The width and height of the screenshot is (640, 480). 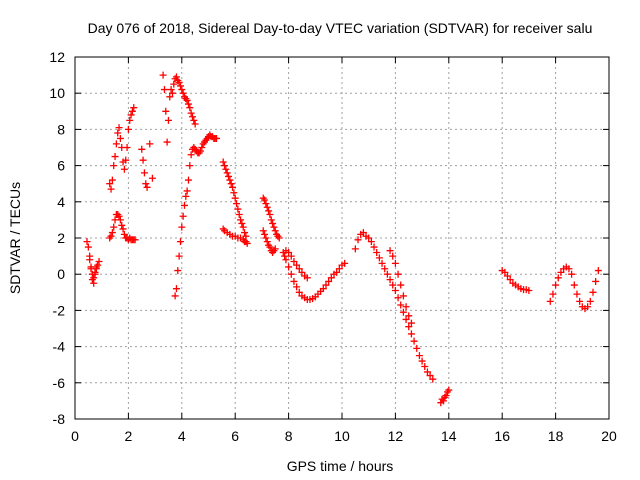 What do you see at coordinates (15, 238) in the screenshot?
I see `y-axis-label: SDTVAR / TECUs` at bounding box center [15, 238].